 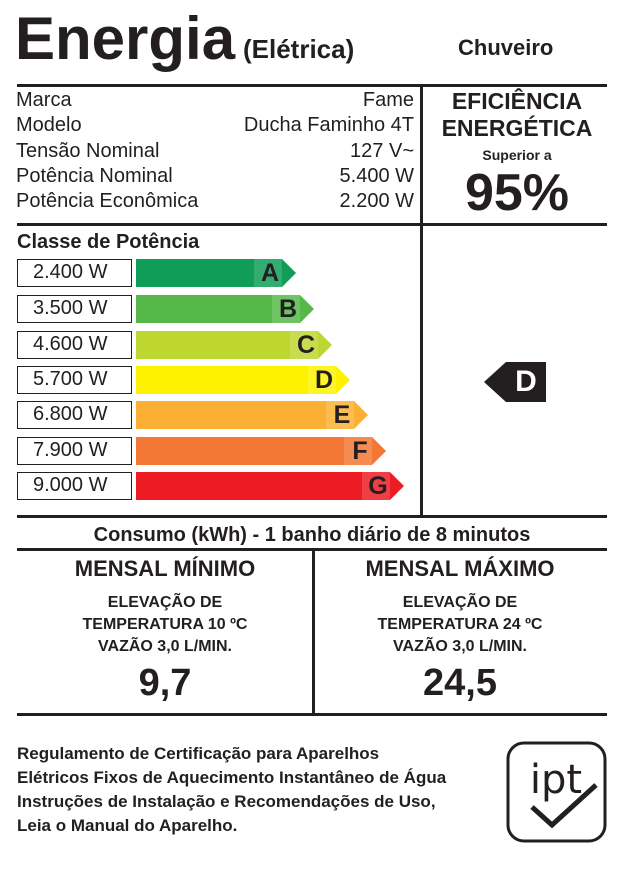 What do you see at coordinates (74, 451) in the screenshot?
I see `power-class-value: 7.900 W` at bounding box center [74, 451].